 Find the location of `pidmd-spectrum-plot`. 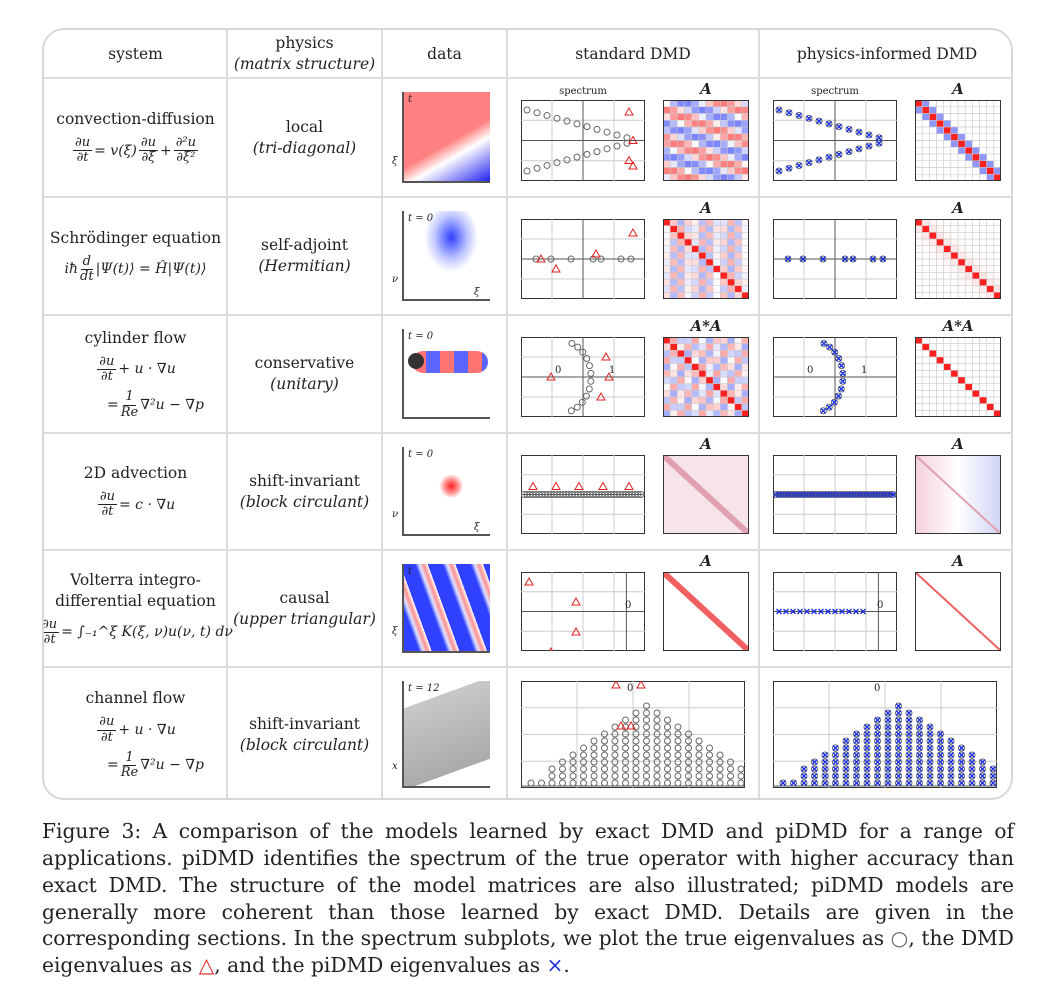

pidmd-spectrum-plot is located at coordinates (835, 611).